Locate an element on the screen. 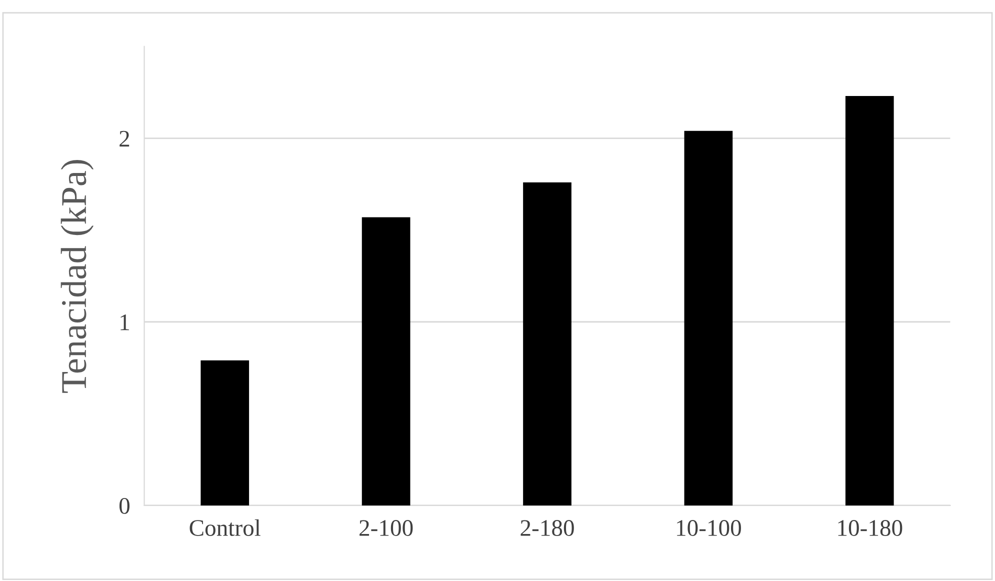  y-tick-label: 2 is located at coordinates (125, 138).